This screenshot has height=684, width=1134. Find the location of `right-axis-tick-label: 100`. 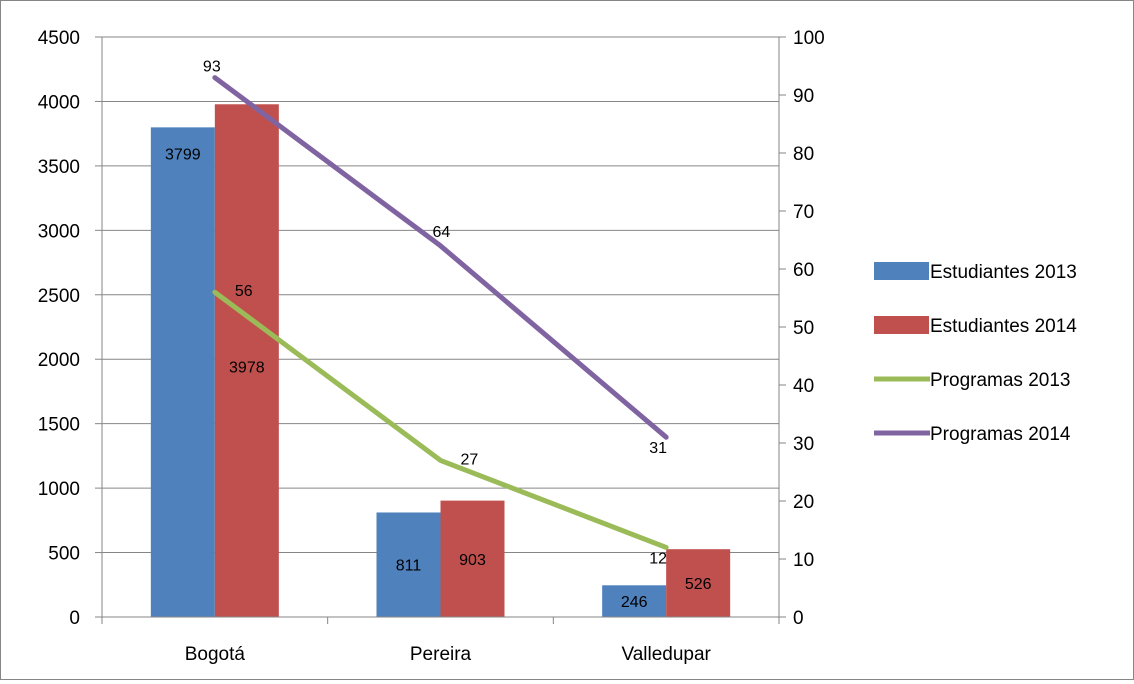

right-axis-tick-label: 100 is located at coordinates (809, 38).